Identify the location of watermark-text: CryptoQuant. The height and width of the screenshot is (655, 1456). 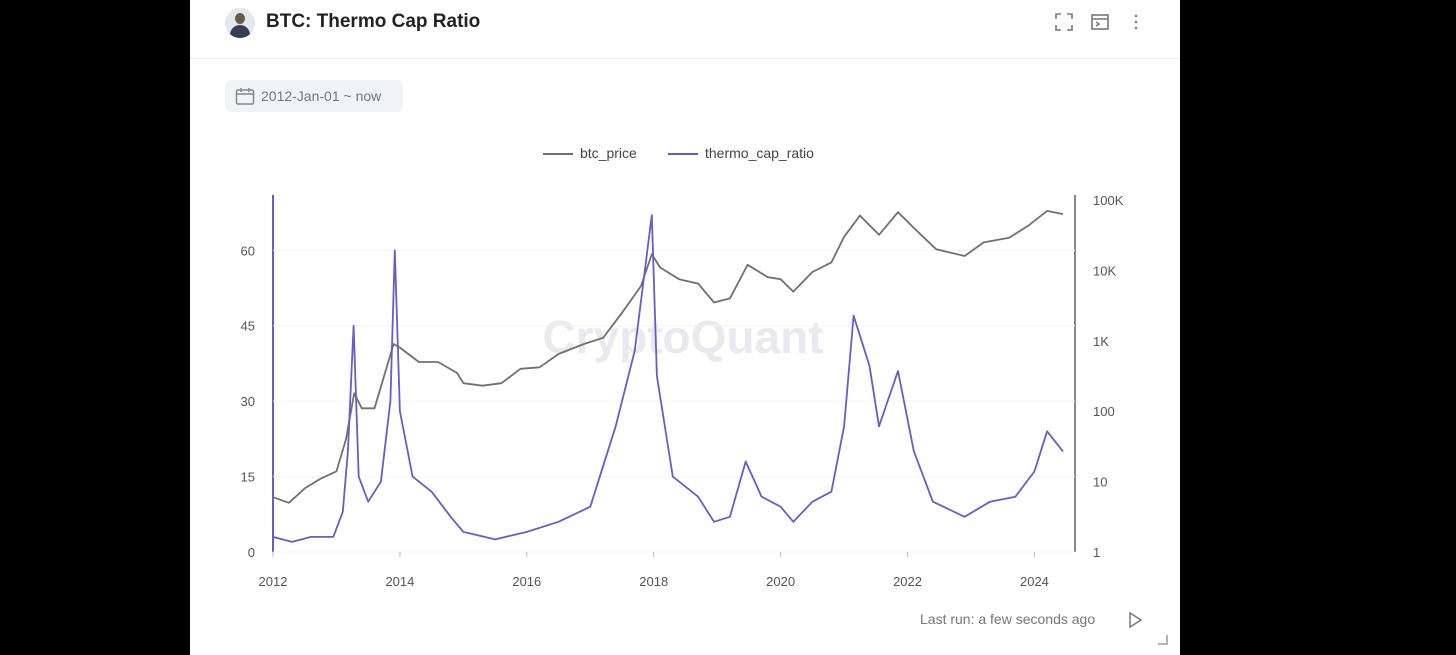
(682, 337).